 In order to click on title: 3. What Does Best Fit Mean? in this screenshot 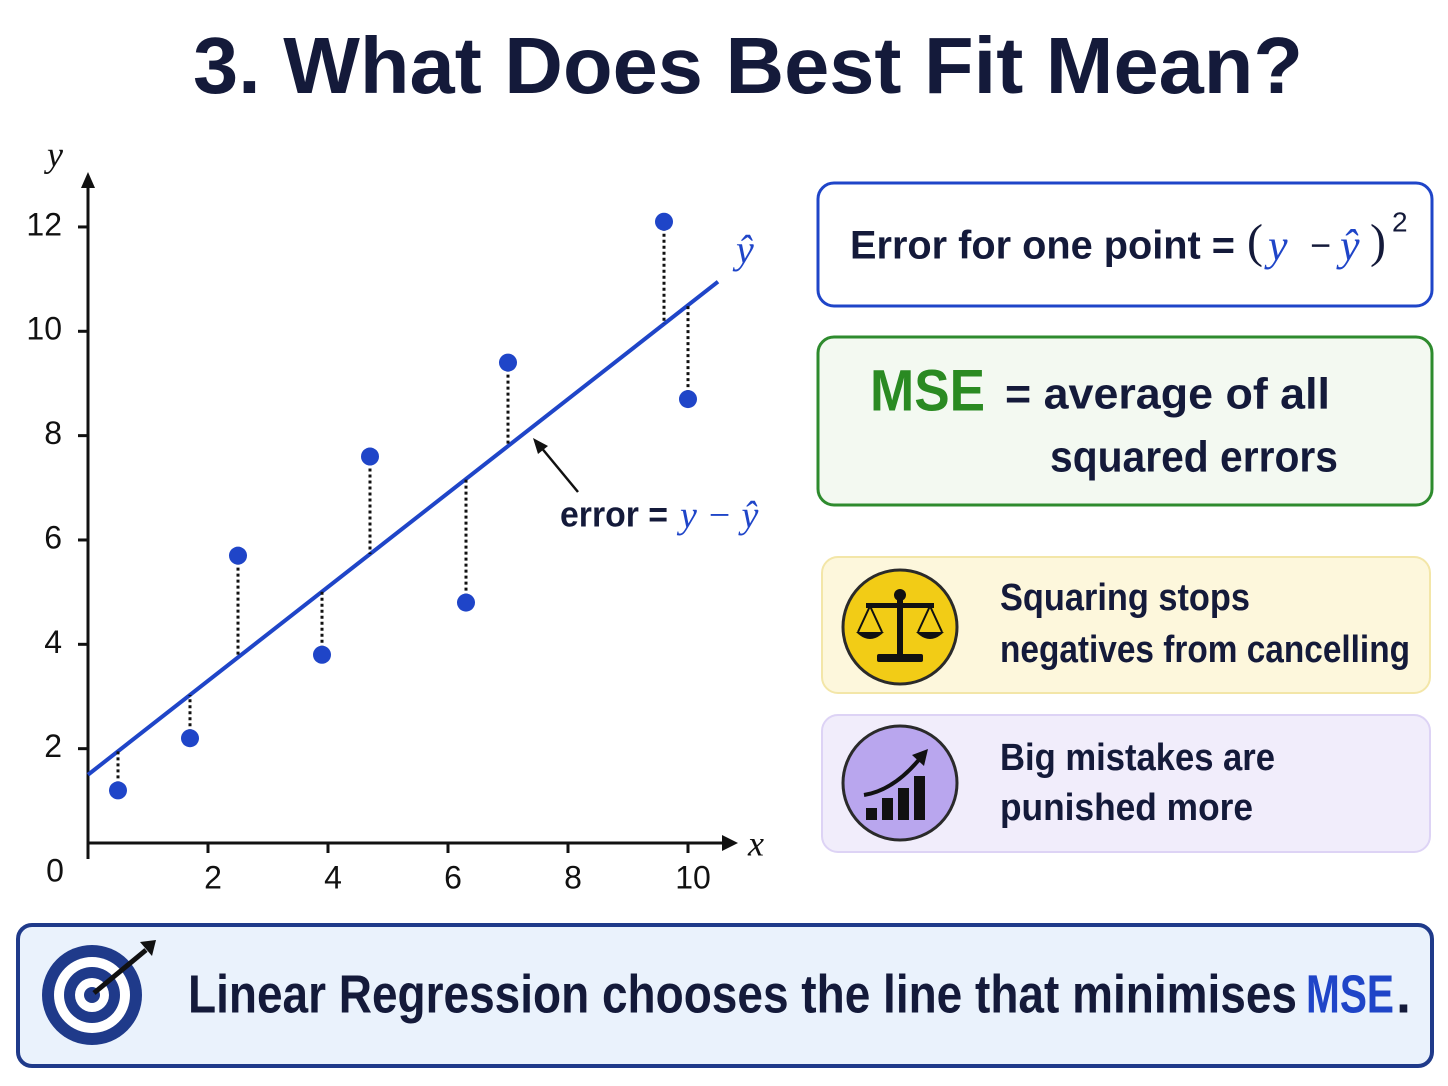, I will do `click(748, 65)`.